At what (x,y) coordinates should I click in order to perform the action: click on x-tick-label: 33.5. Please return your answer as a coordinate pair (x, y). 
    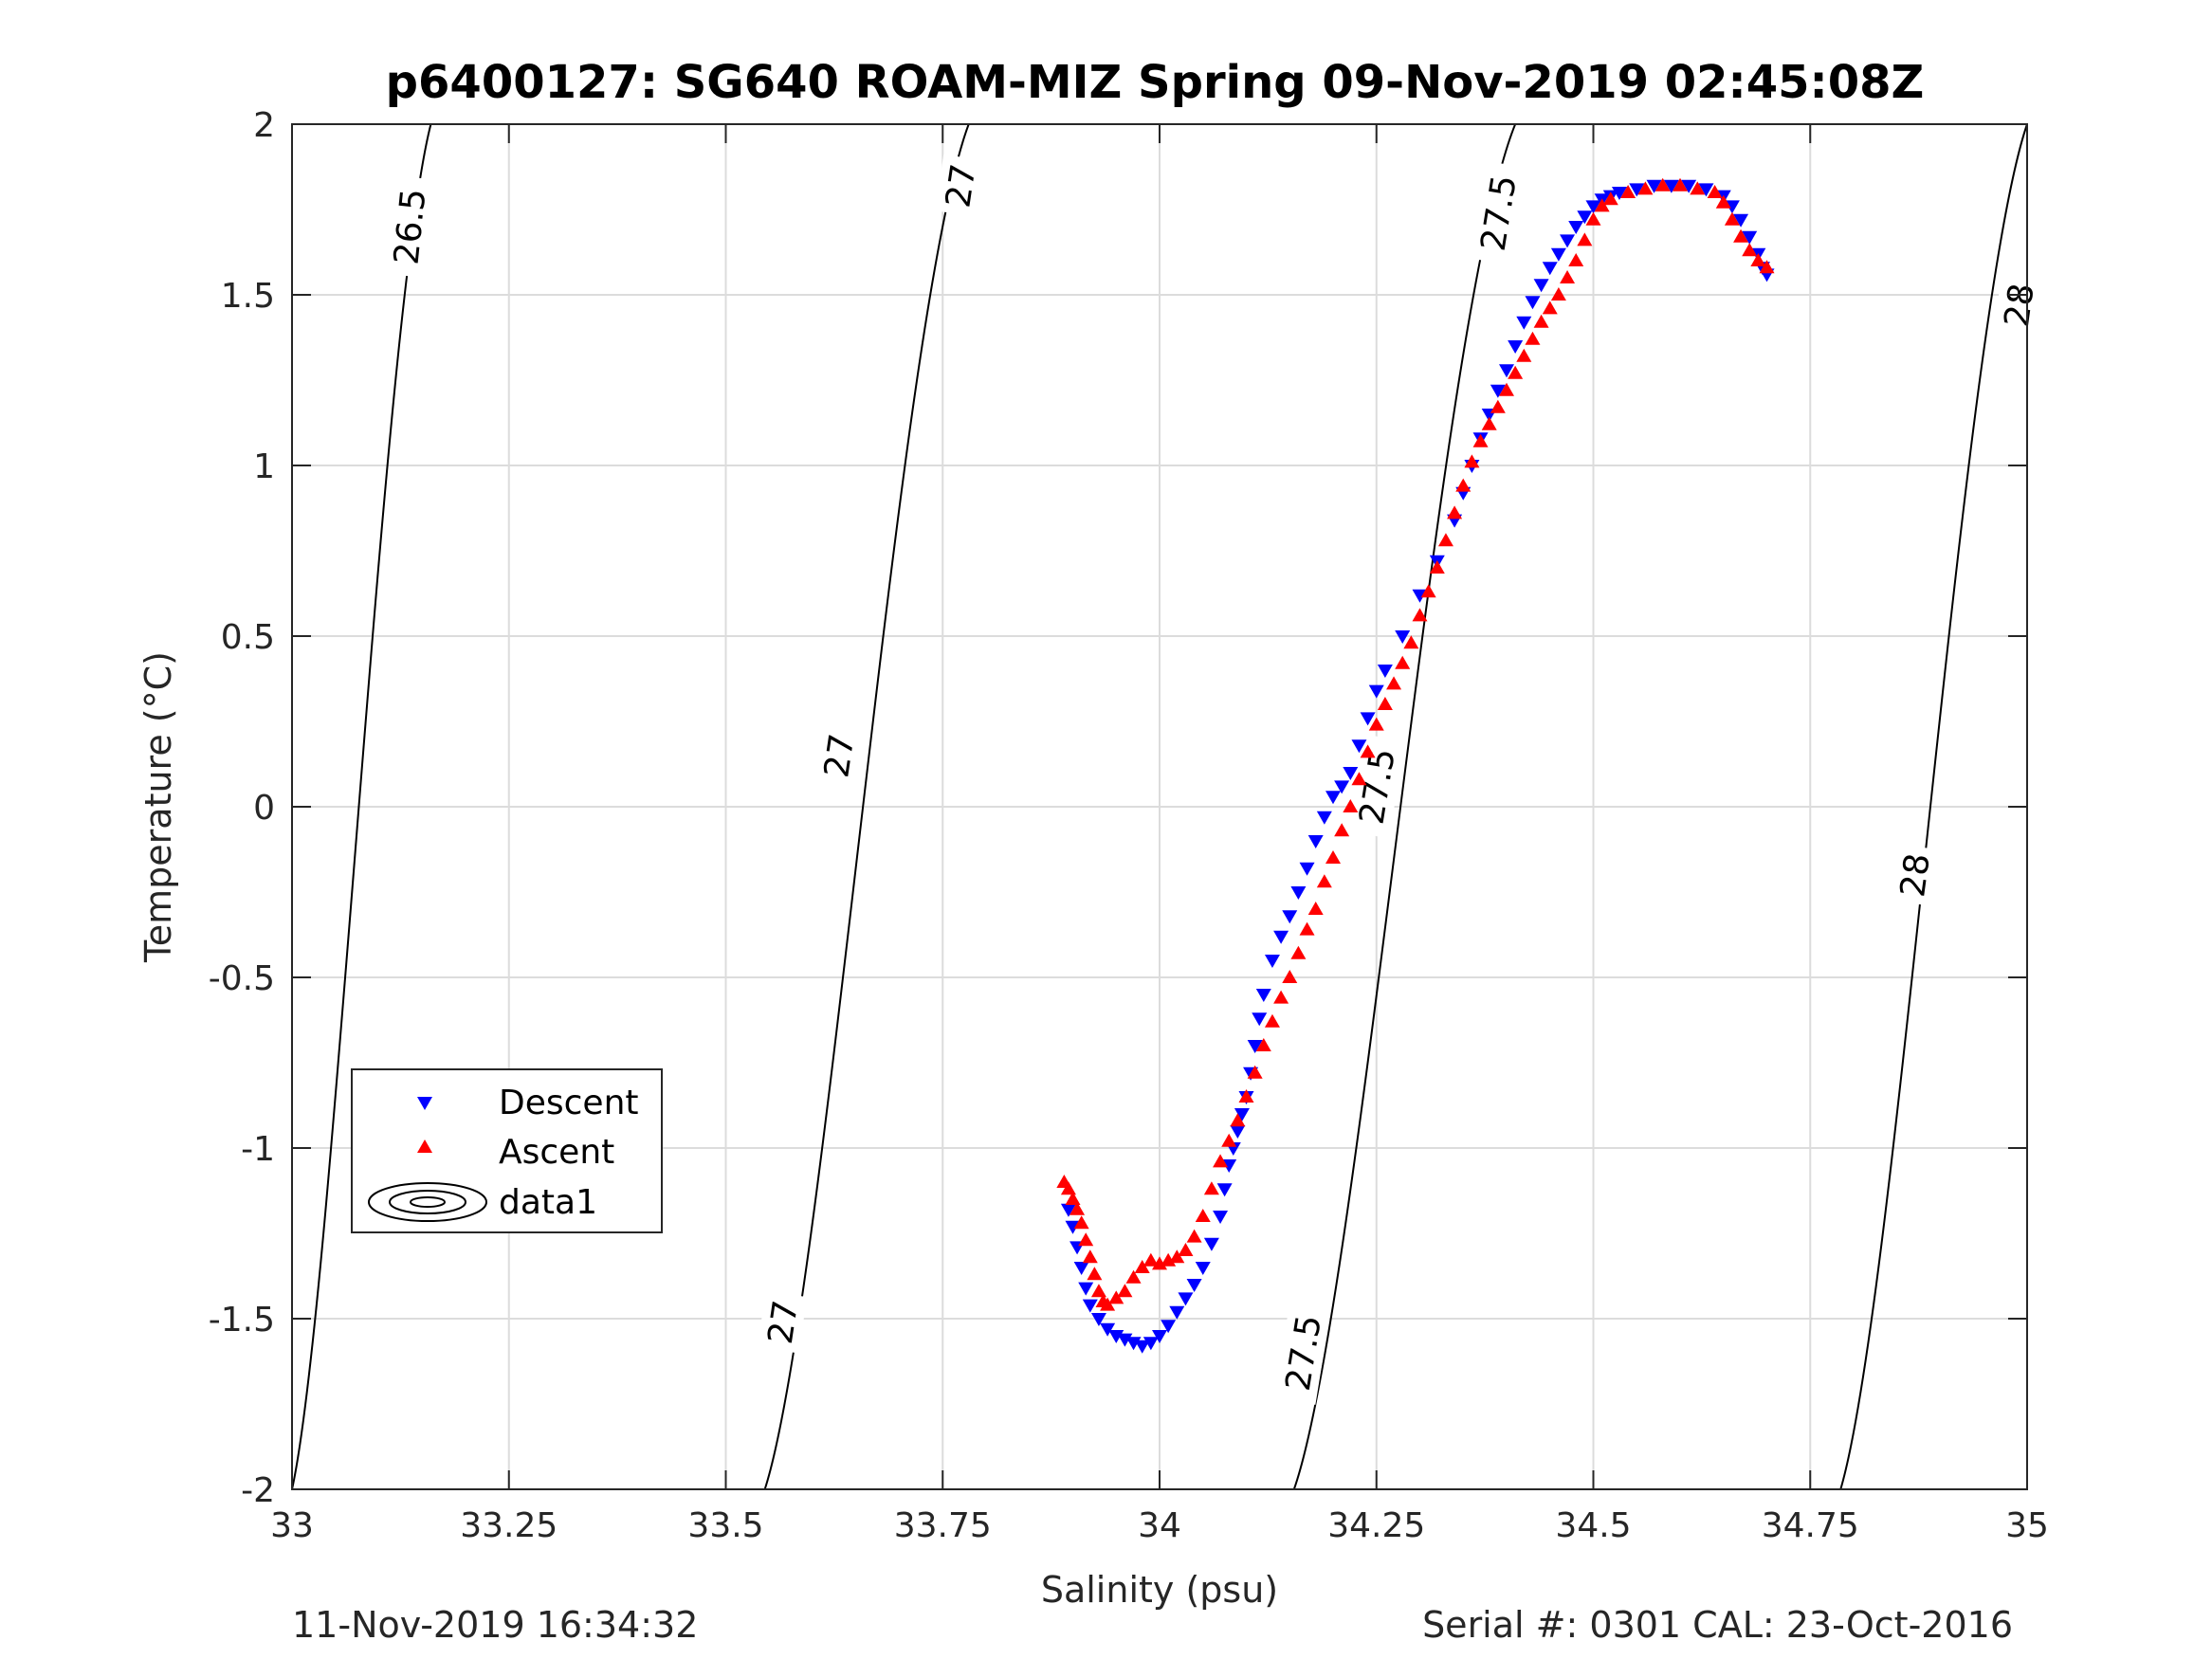
    Looking at the image, I should click on (725, 1525).